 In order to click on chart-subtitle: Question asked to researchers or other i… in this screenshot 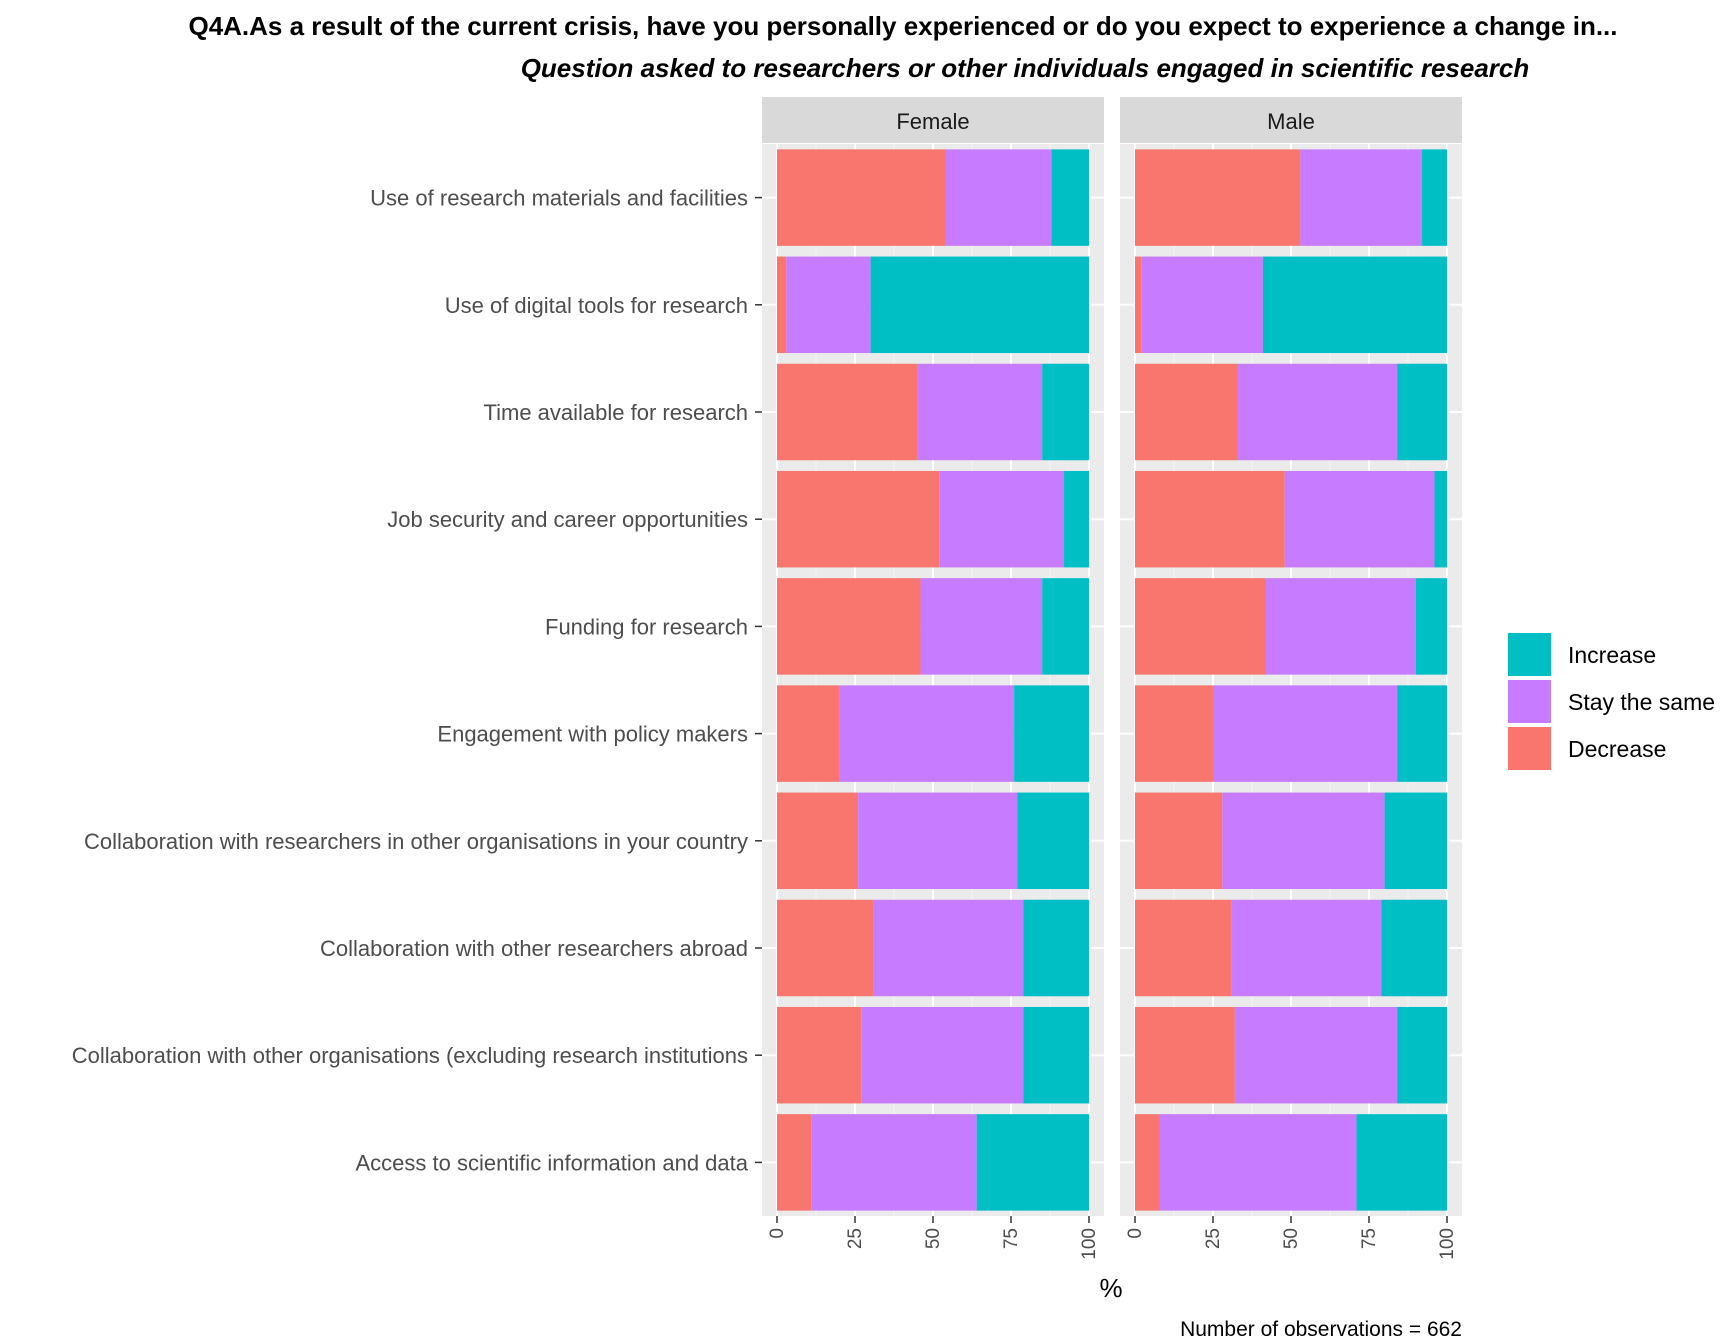, I will do `click(1025, 68)`.